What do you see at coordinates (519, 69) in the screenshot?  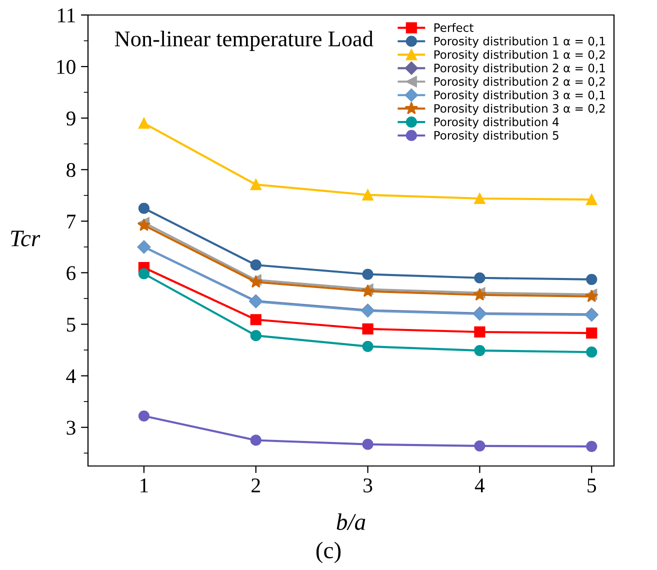 I see `legend-label: Porosity distribution 2 α = 0,1` at bounding box center [519, 69].